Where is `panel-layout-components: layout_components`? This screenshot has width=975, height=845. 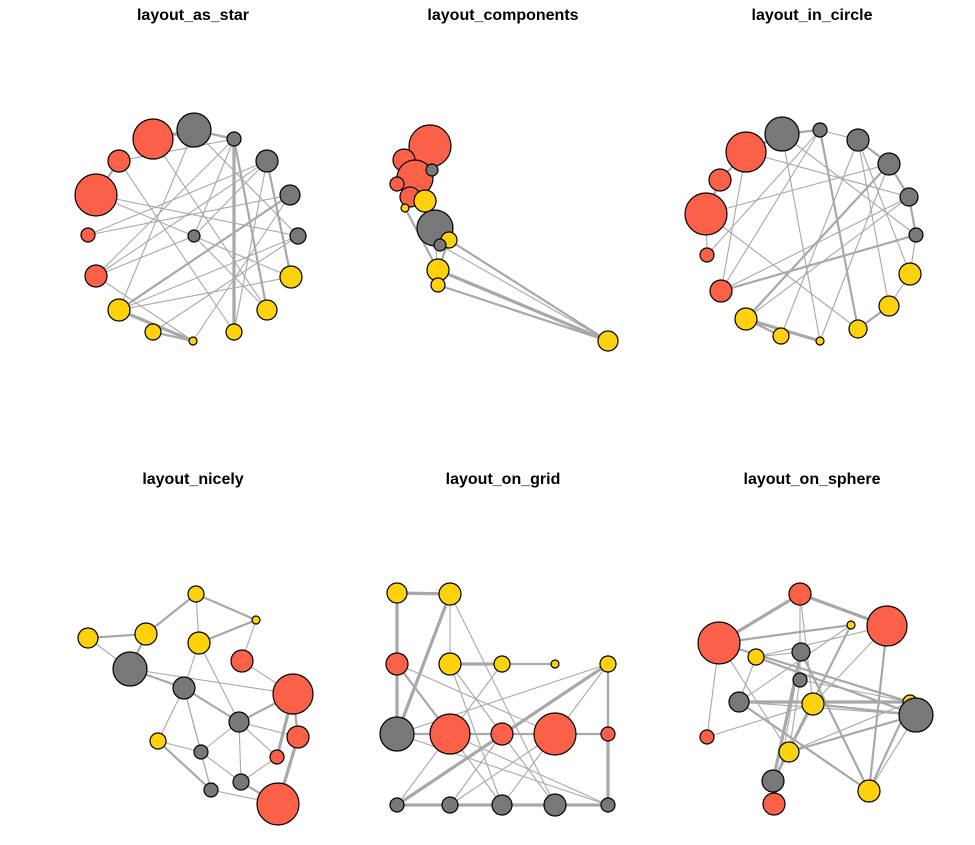
panel-layout-components: layout_components is located at coordinates (504, 179).